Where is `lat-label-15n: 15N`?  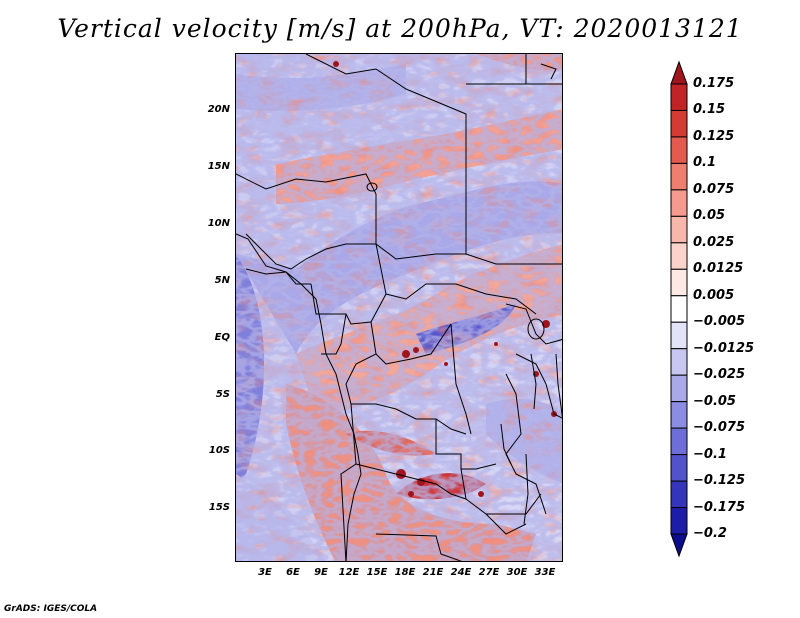
lat-label-15n: 15N is located at coordinates (218, 166).